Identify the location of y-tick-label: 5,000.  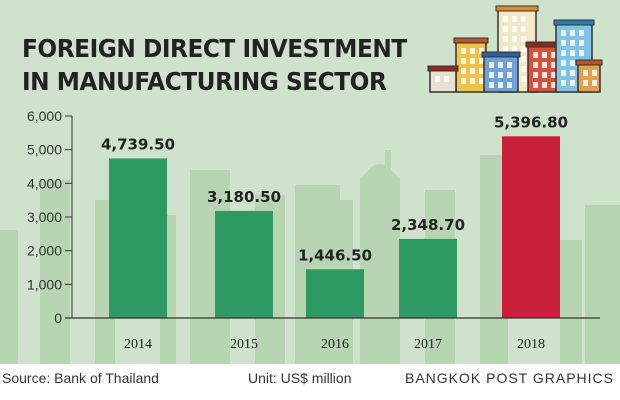
(44, 150).